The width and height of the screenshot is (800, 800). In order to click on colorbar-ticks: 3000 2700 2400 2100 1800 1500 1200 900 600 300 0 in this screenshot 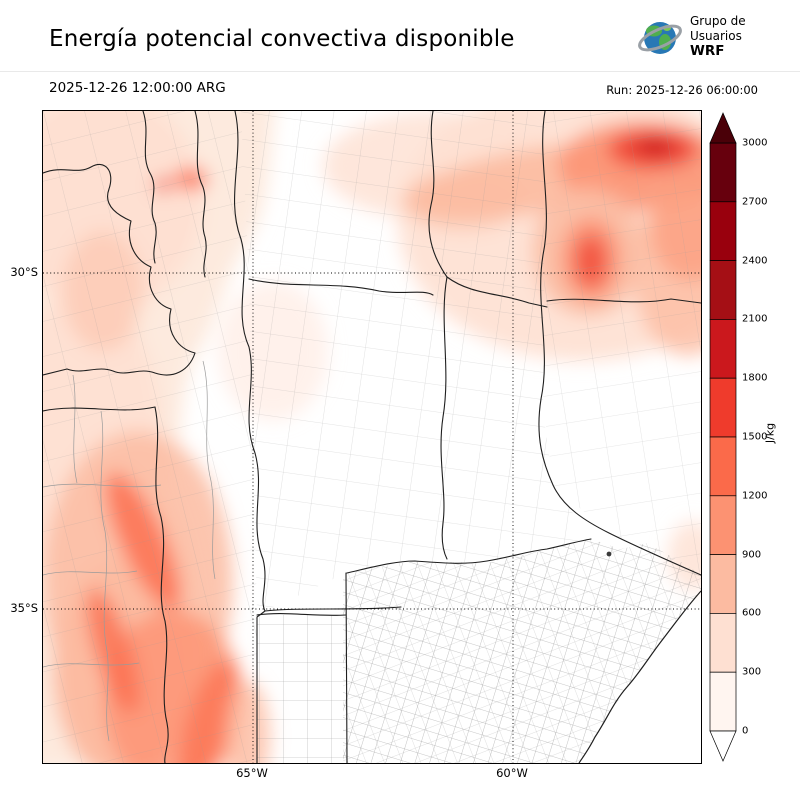, I will do `click(752, 440)`.